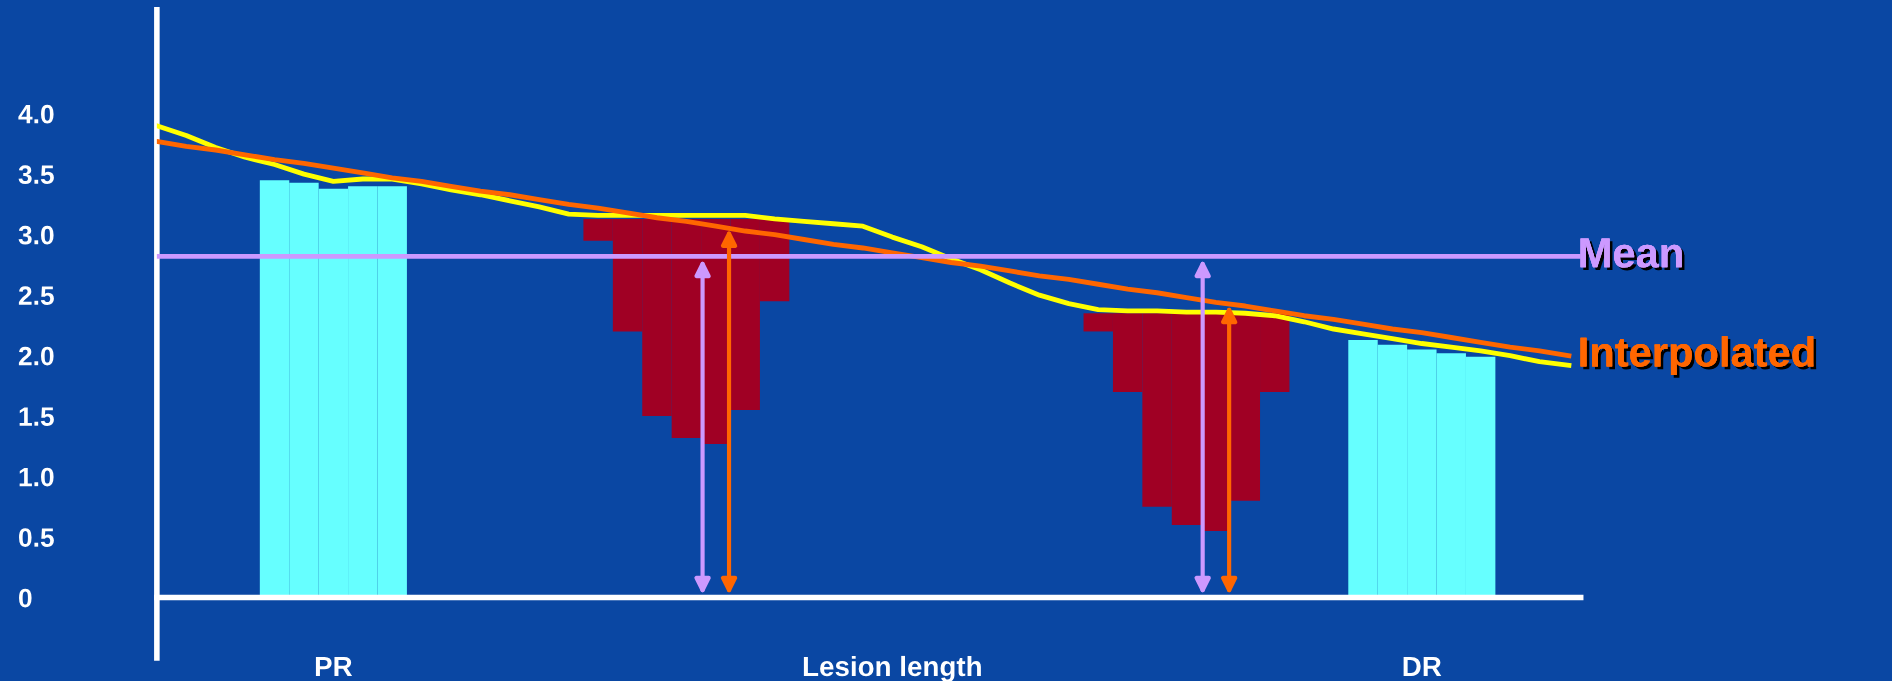 The image size is (1892, 681). What do you see at coordinates (36, 295) in the screenshot?
I see `y-tick-label: 2.5` at bounding box center [36, 295].